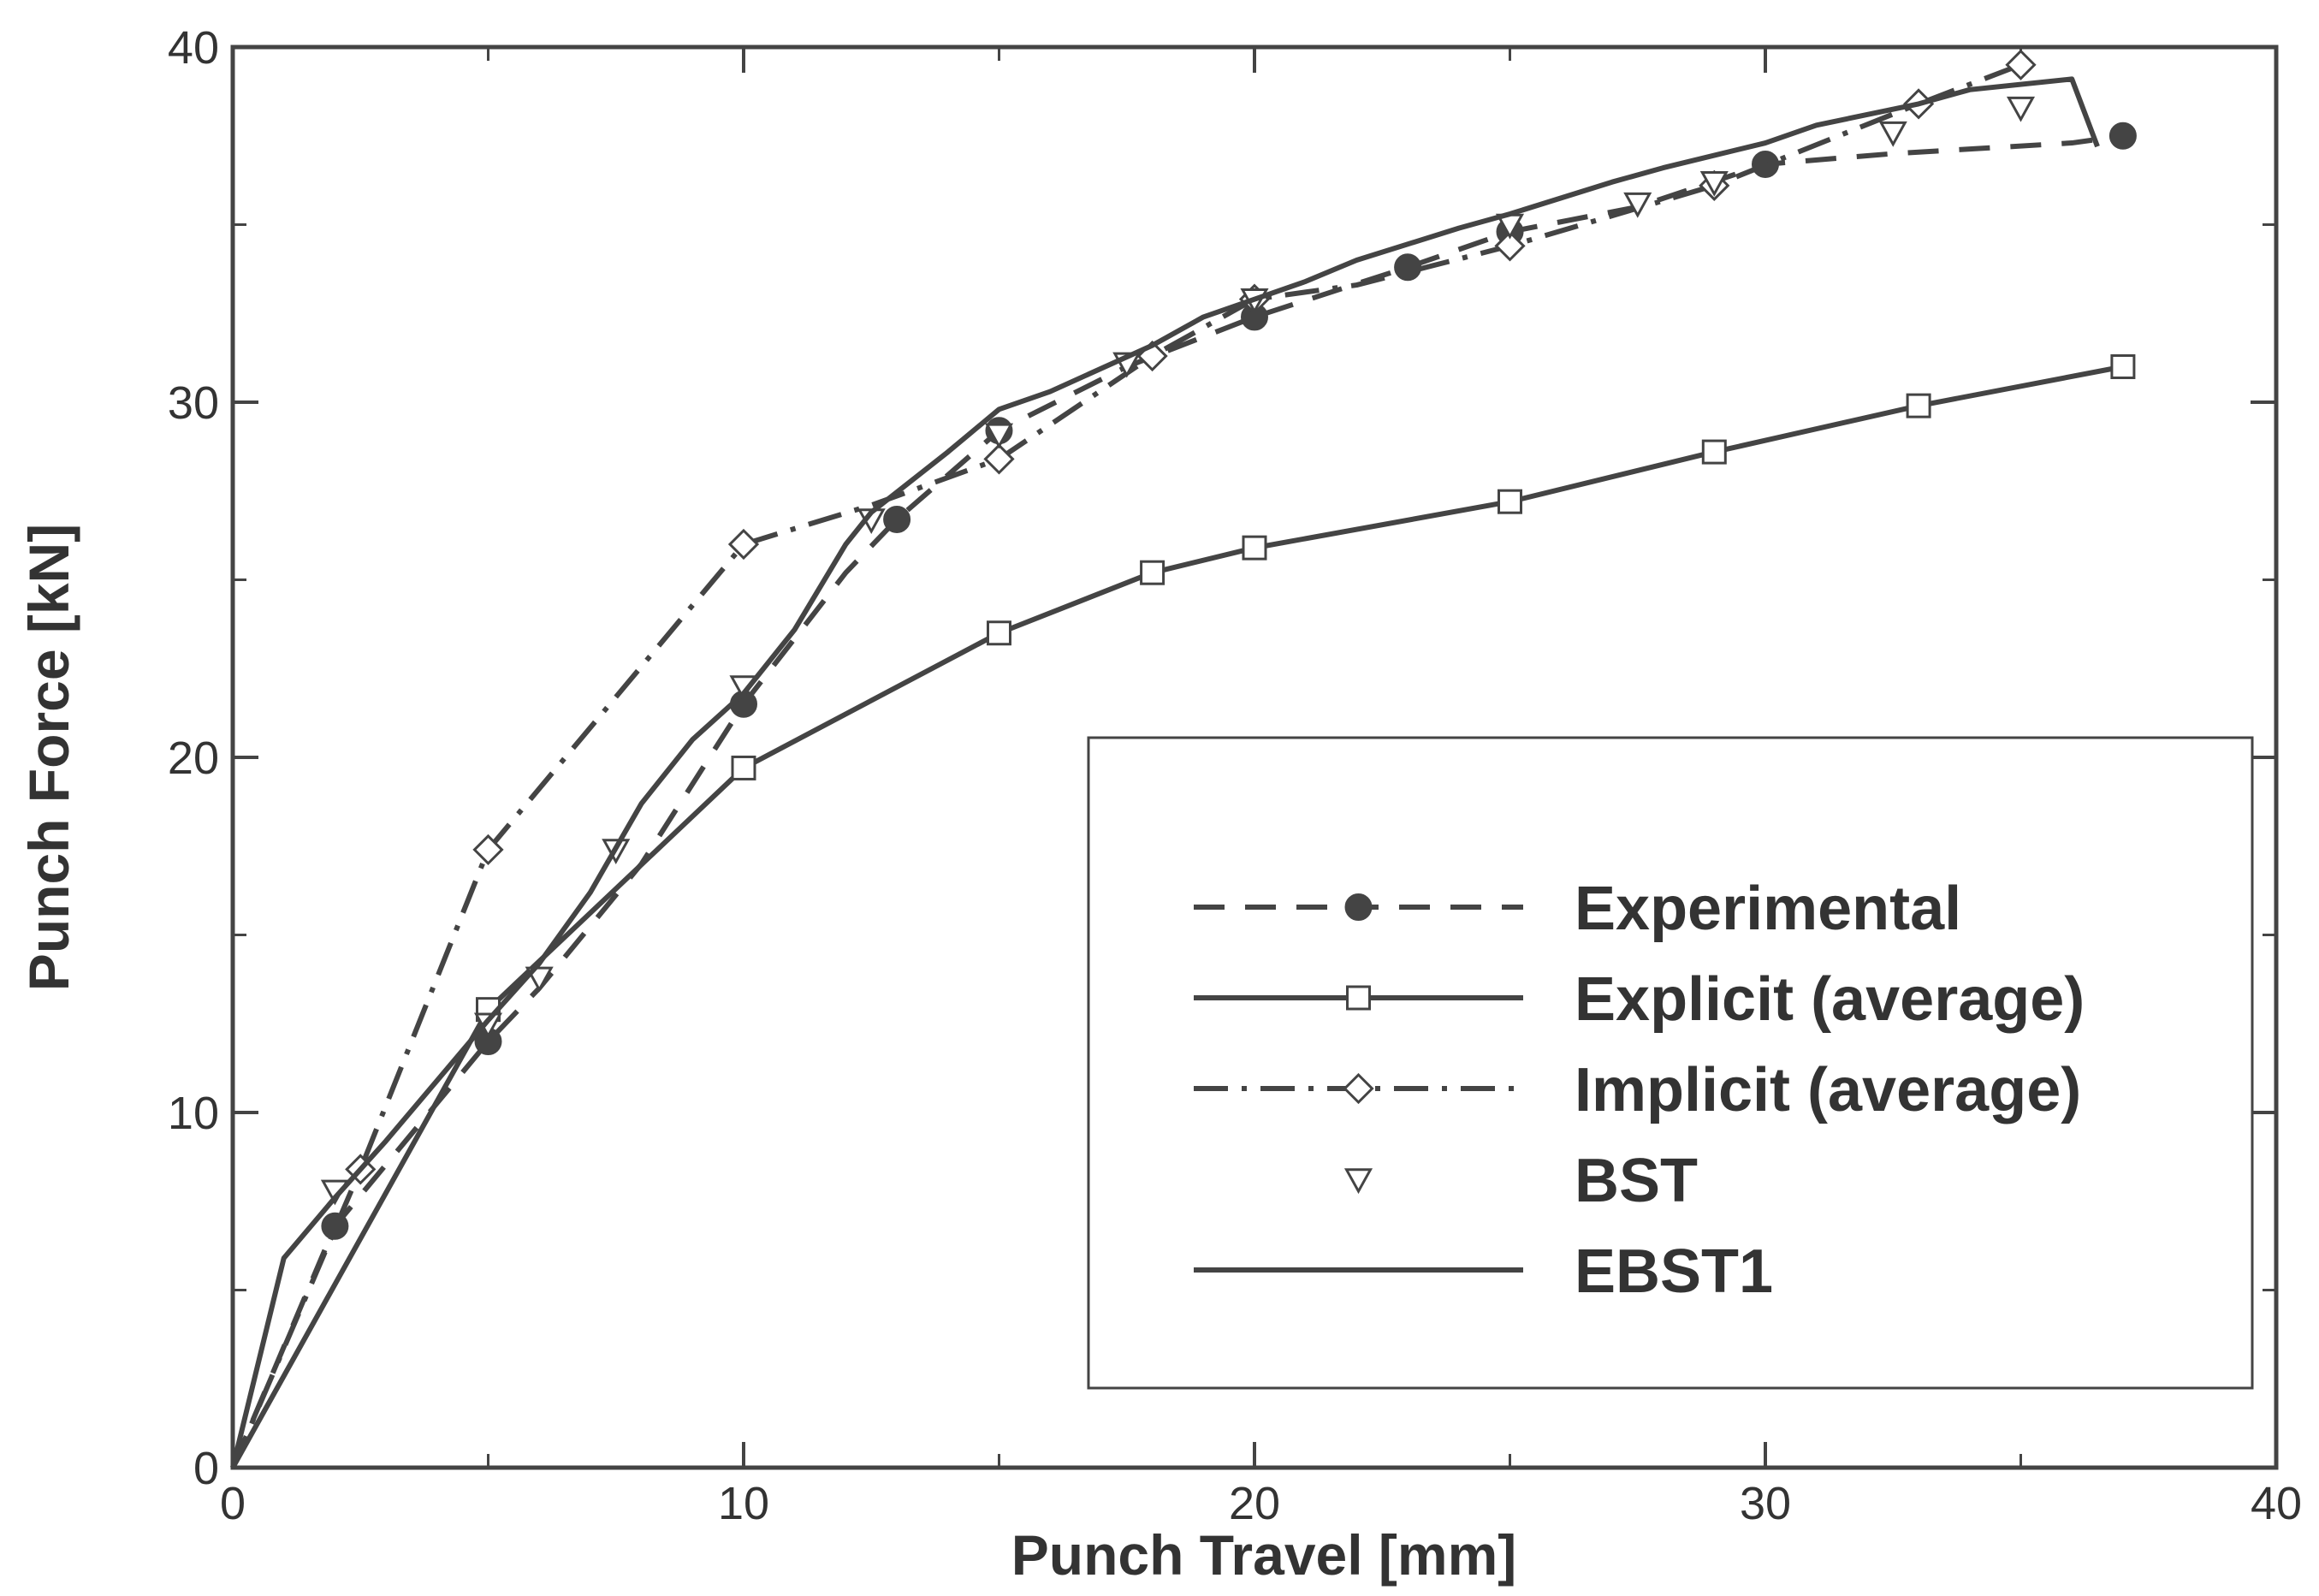  I want to click on legend-marker-bst, so click(1358, 1181).